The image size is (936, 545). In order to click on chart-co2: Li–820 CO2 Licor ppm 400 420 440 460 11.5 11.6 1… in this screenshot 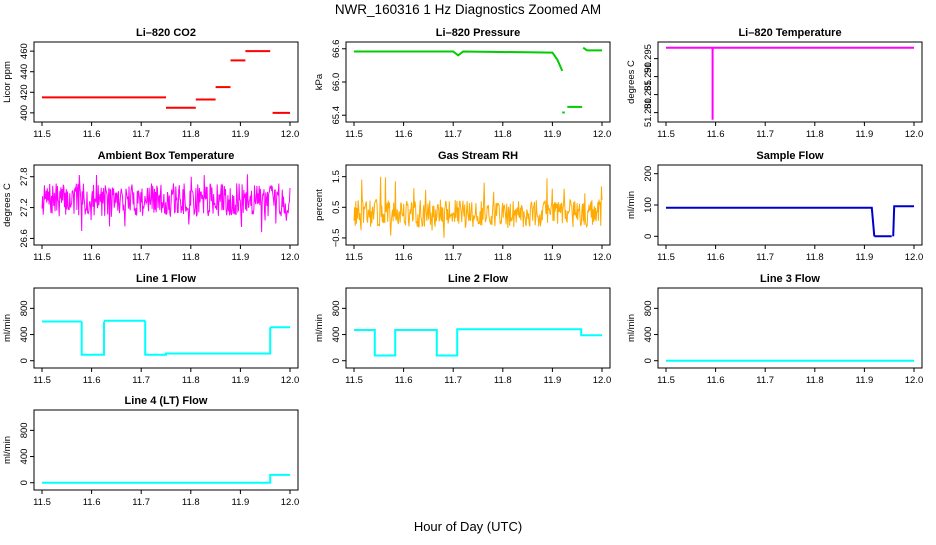, I will do `click(150, 83)`.